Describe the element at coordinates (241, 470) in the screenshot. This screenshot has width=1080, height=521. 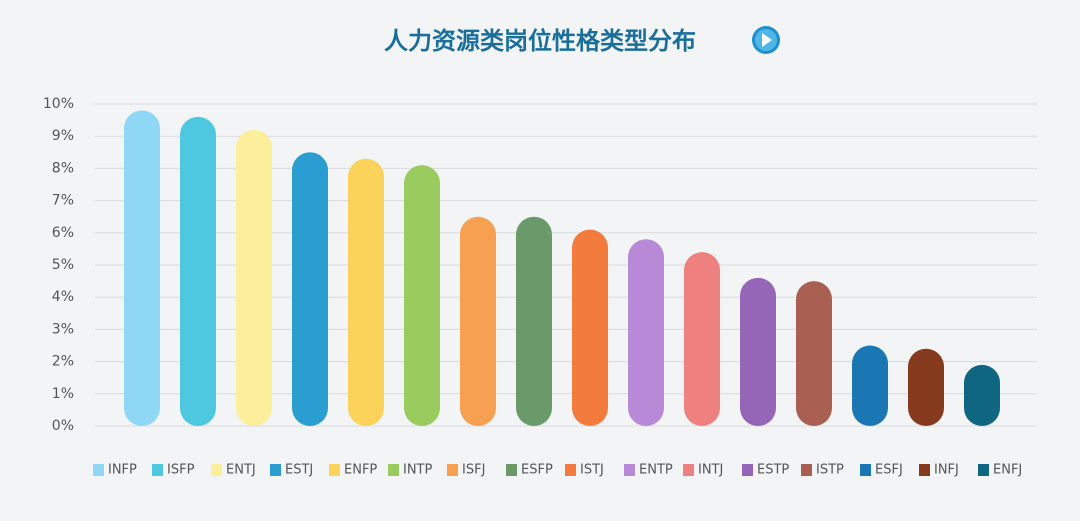
I see `legend-label: ENTJ` at that location.